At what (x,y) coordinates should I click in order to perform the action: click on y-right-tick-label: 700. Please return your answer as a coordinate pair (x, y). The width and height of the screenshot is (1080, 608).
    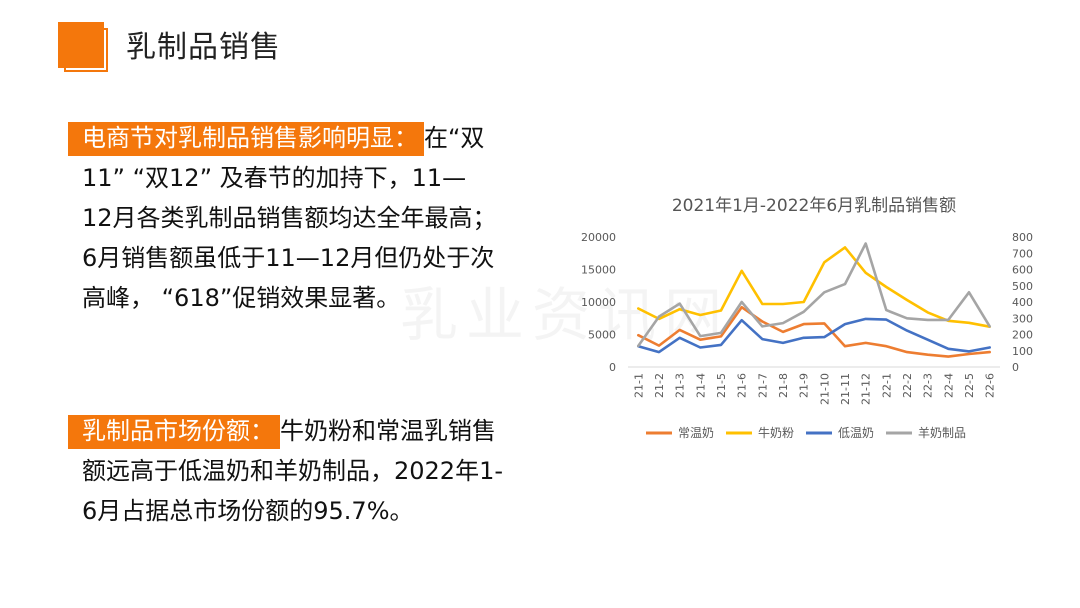
    Looking at the image, I should click on (1022, 253).